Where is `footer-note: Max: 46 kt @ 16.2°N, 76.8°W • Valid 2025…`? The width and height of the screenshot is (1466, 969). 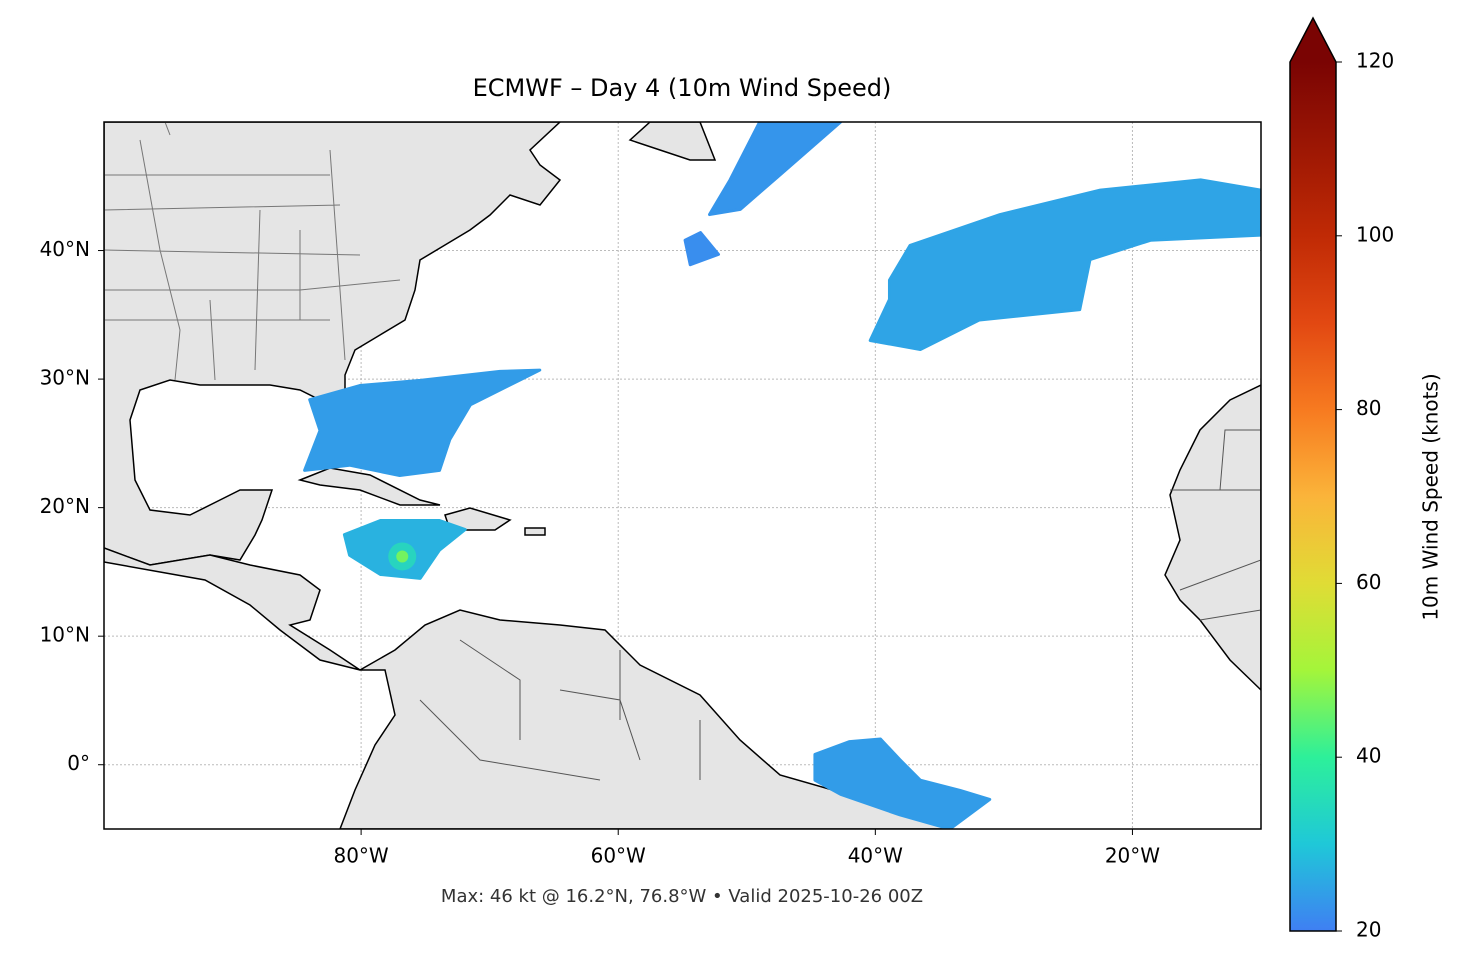
footer-note: Max: 46 kt @ 16.2°N, 76.8°W • Valid 2025… is located at coordinates (682, 896).